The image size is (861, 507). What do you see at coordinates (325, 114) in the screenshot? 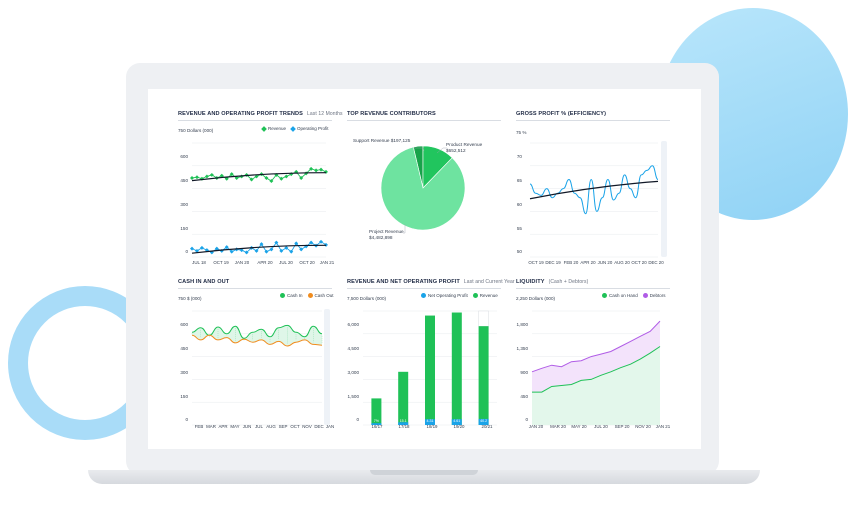
I see `panel-subtitle: Last 12 Months` at bounding box center [325, 114].